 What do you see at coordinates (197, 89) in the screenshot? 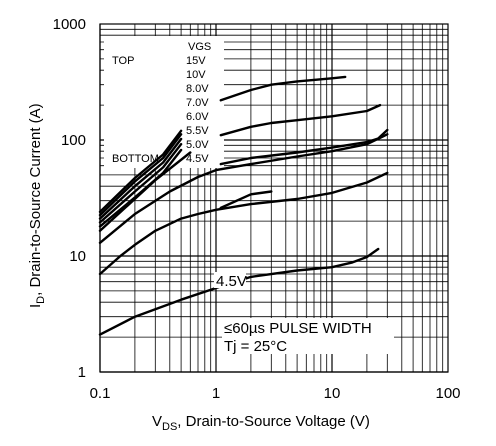
I see `legend-entry: 8.0V` at bounding box center [197, 89].